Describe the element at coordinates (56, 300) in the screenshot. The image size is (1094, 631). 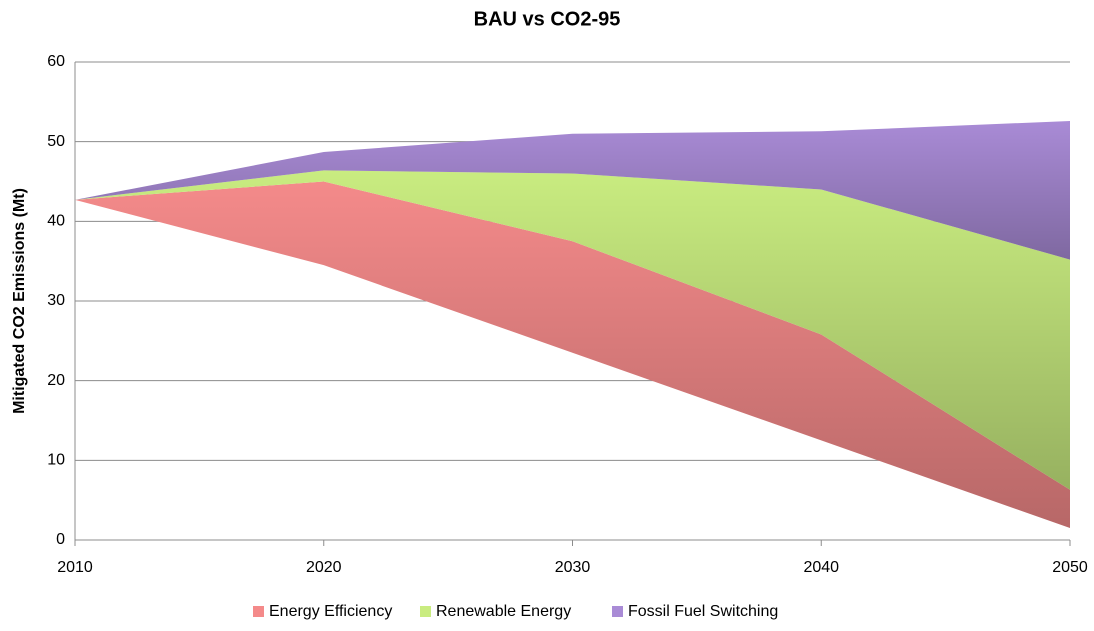
I see `y-tick-label: 30` at that location.